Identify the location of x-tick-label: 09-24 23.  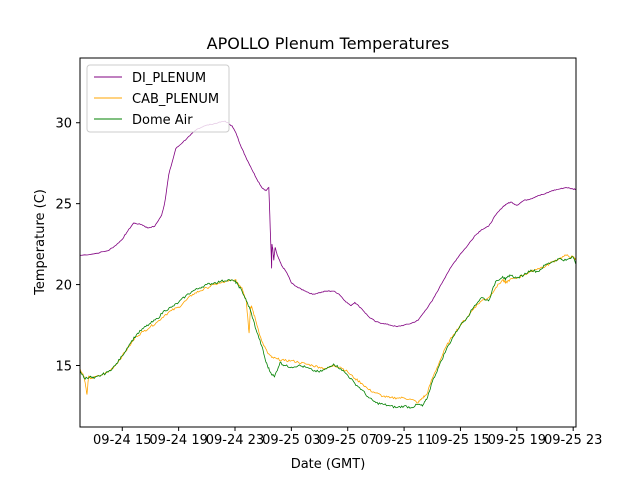
(235, 440).